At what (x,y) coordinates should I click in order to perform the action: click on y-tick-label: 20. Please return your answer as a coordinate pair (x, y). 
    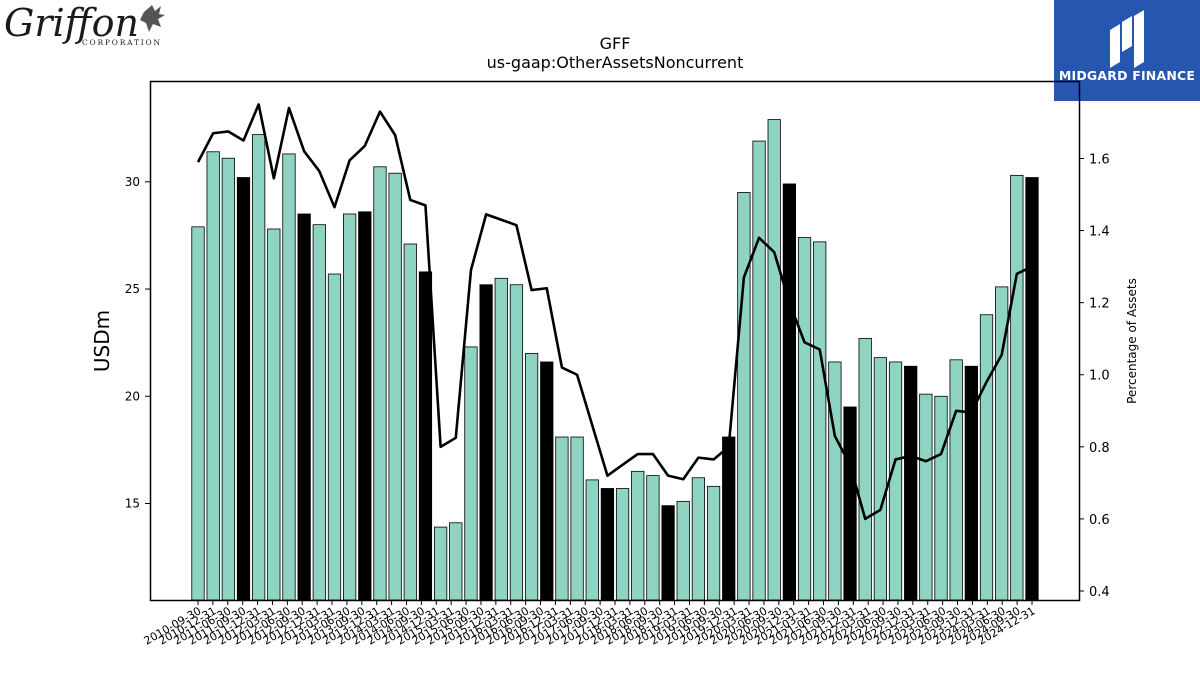
    Looking at the image, I should click on (132, 396).